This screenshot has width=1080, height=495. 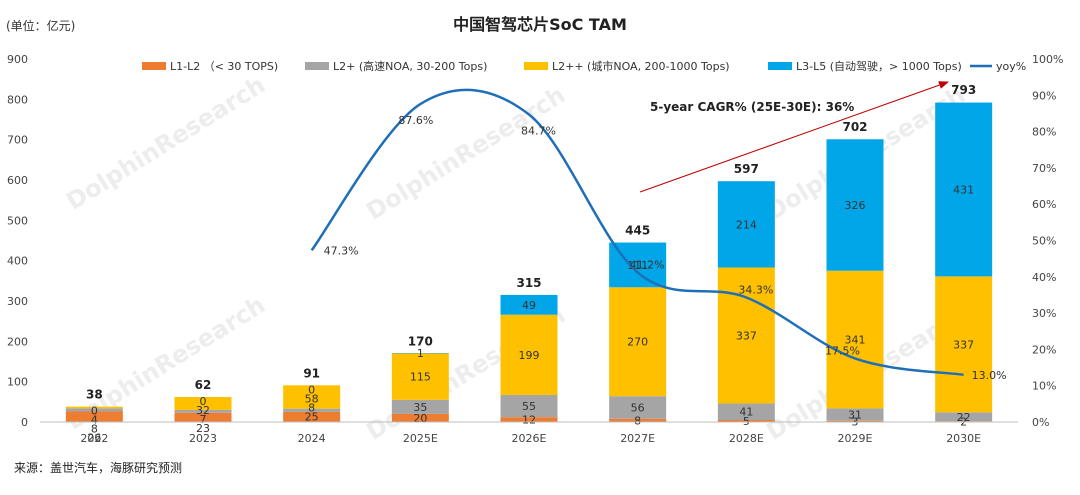 I want to click on bar-total-label: 38, so click(x=94, y=395).